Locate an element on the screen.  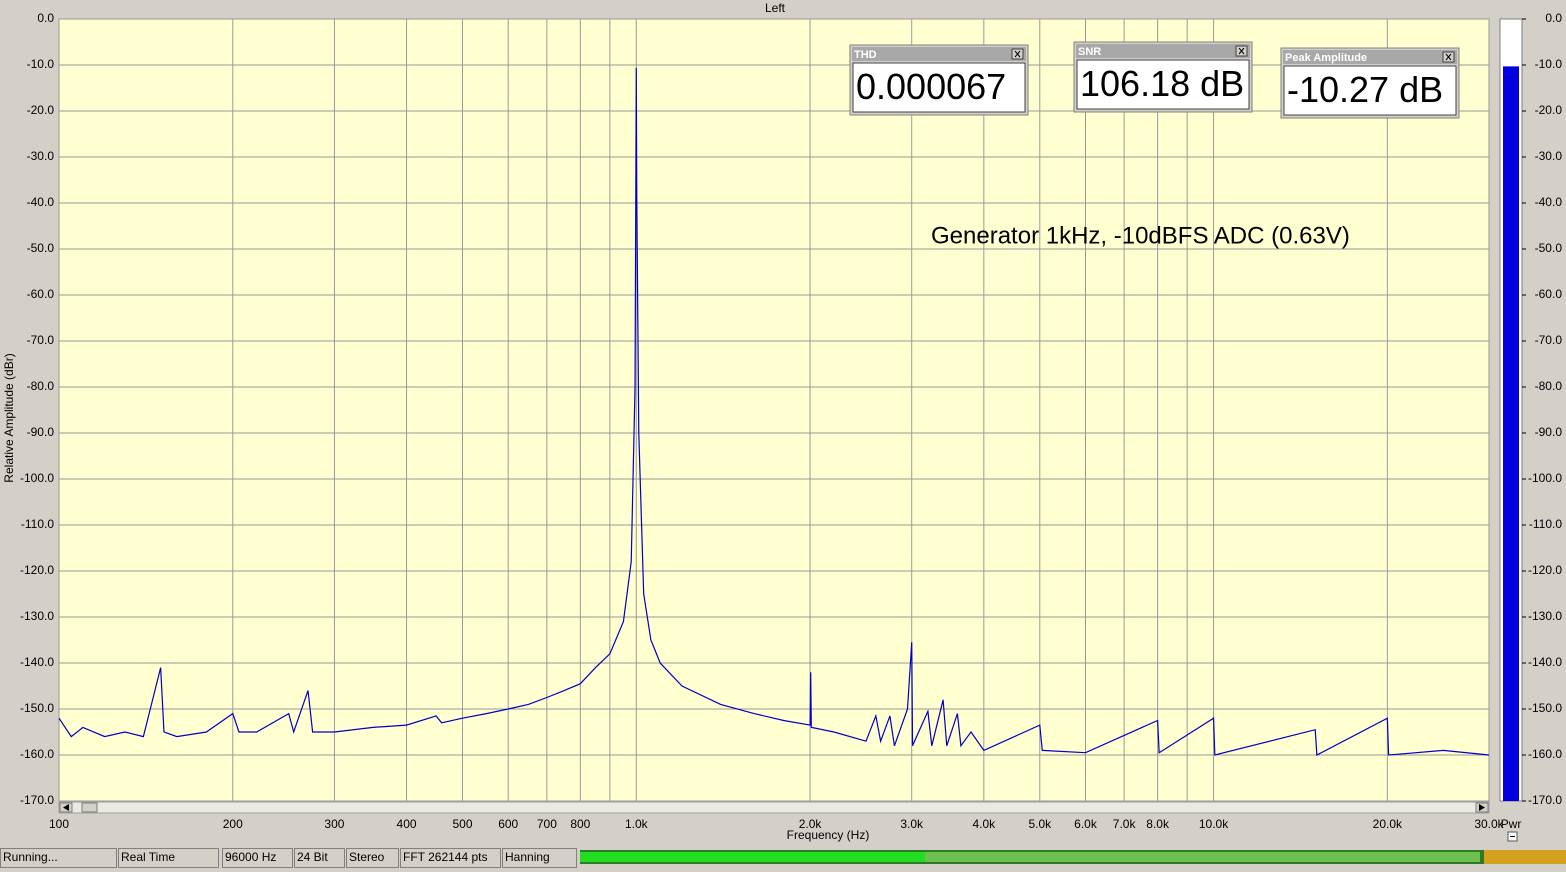
meter-label: Pwr is located at coordinates (1511, 824).